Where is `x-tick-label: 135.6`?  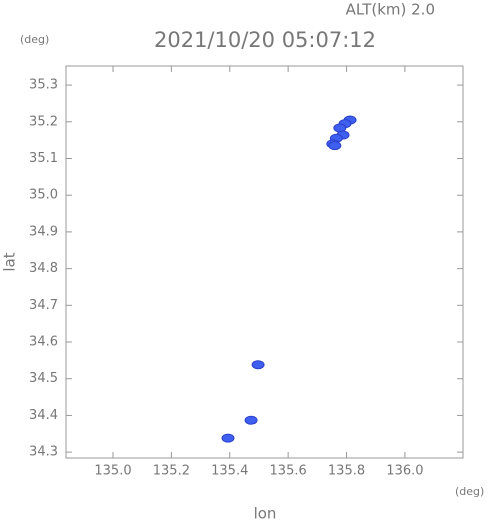 x-tick-label: 135.6 is located at coordinates (288, 471).